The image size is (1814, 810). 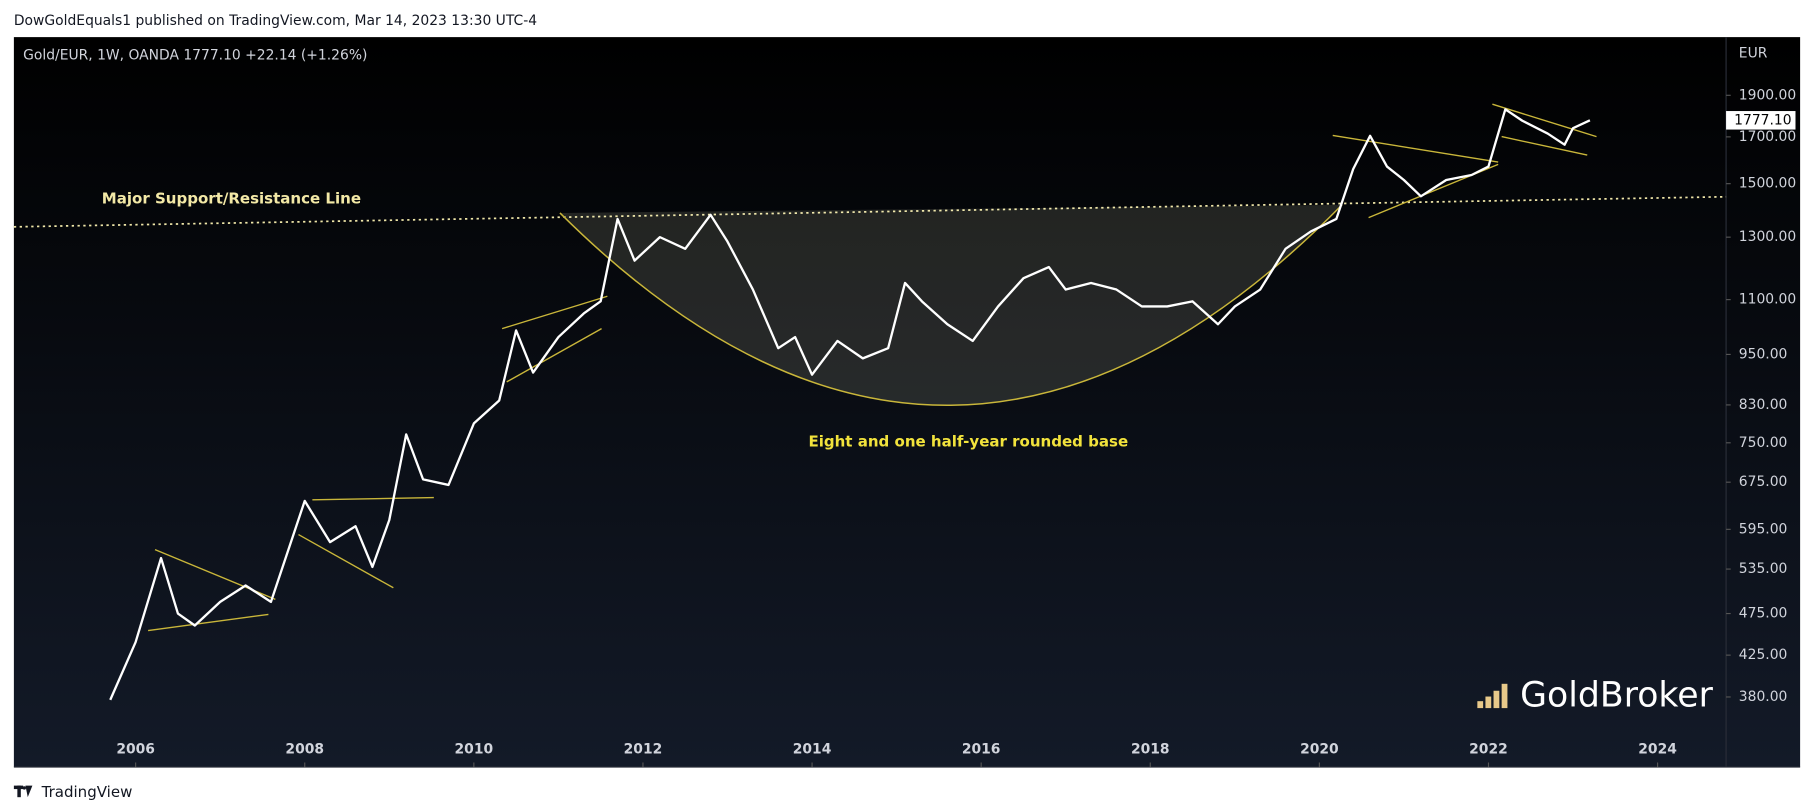 I want to click on support-line, so click(x=870, y=211).